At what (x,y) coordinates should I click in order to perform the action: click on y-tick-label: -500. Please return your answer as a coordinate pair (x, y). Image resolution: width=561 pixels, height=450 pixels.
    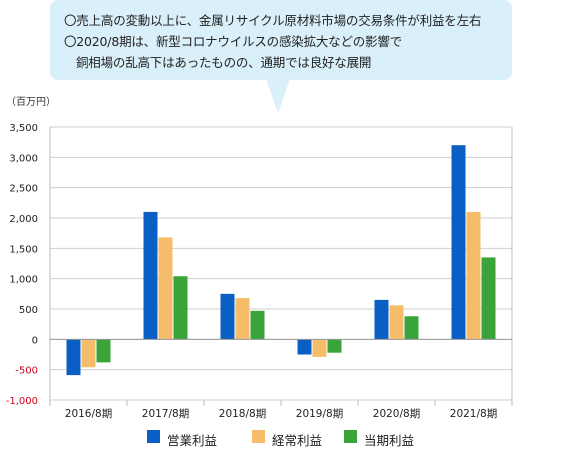
    Looking at the image, I should click on (26, 371).